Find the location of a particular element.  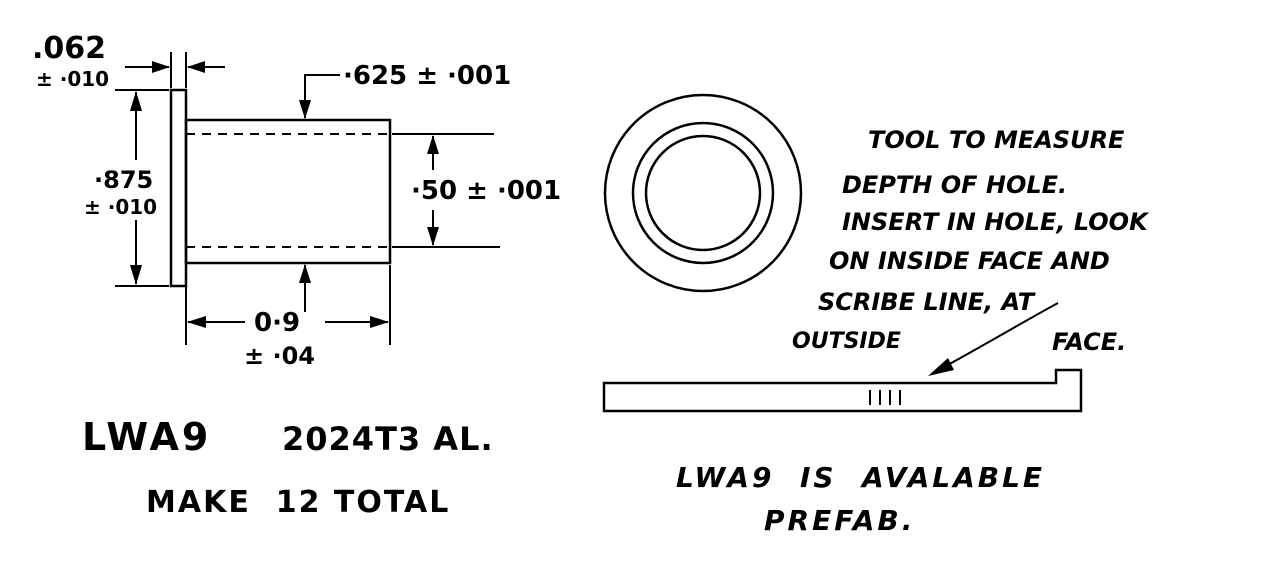

measuring-tool is located at coordinates (842, 390).